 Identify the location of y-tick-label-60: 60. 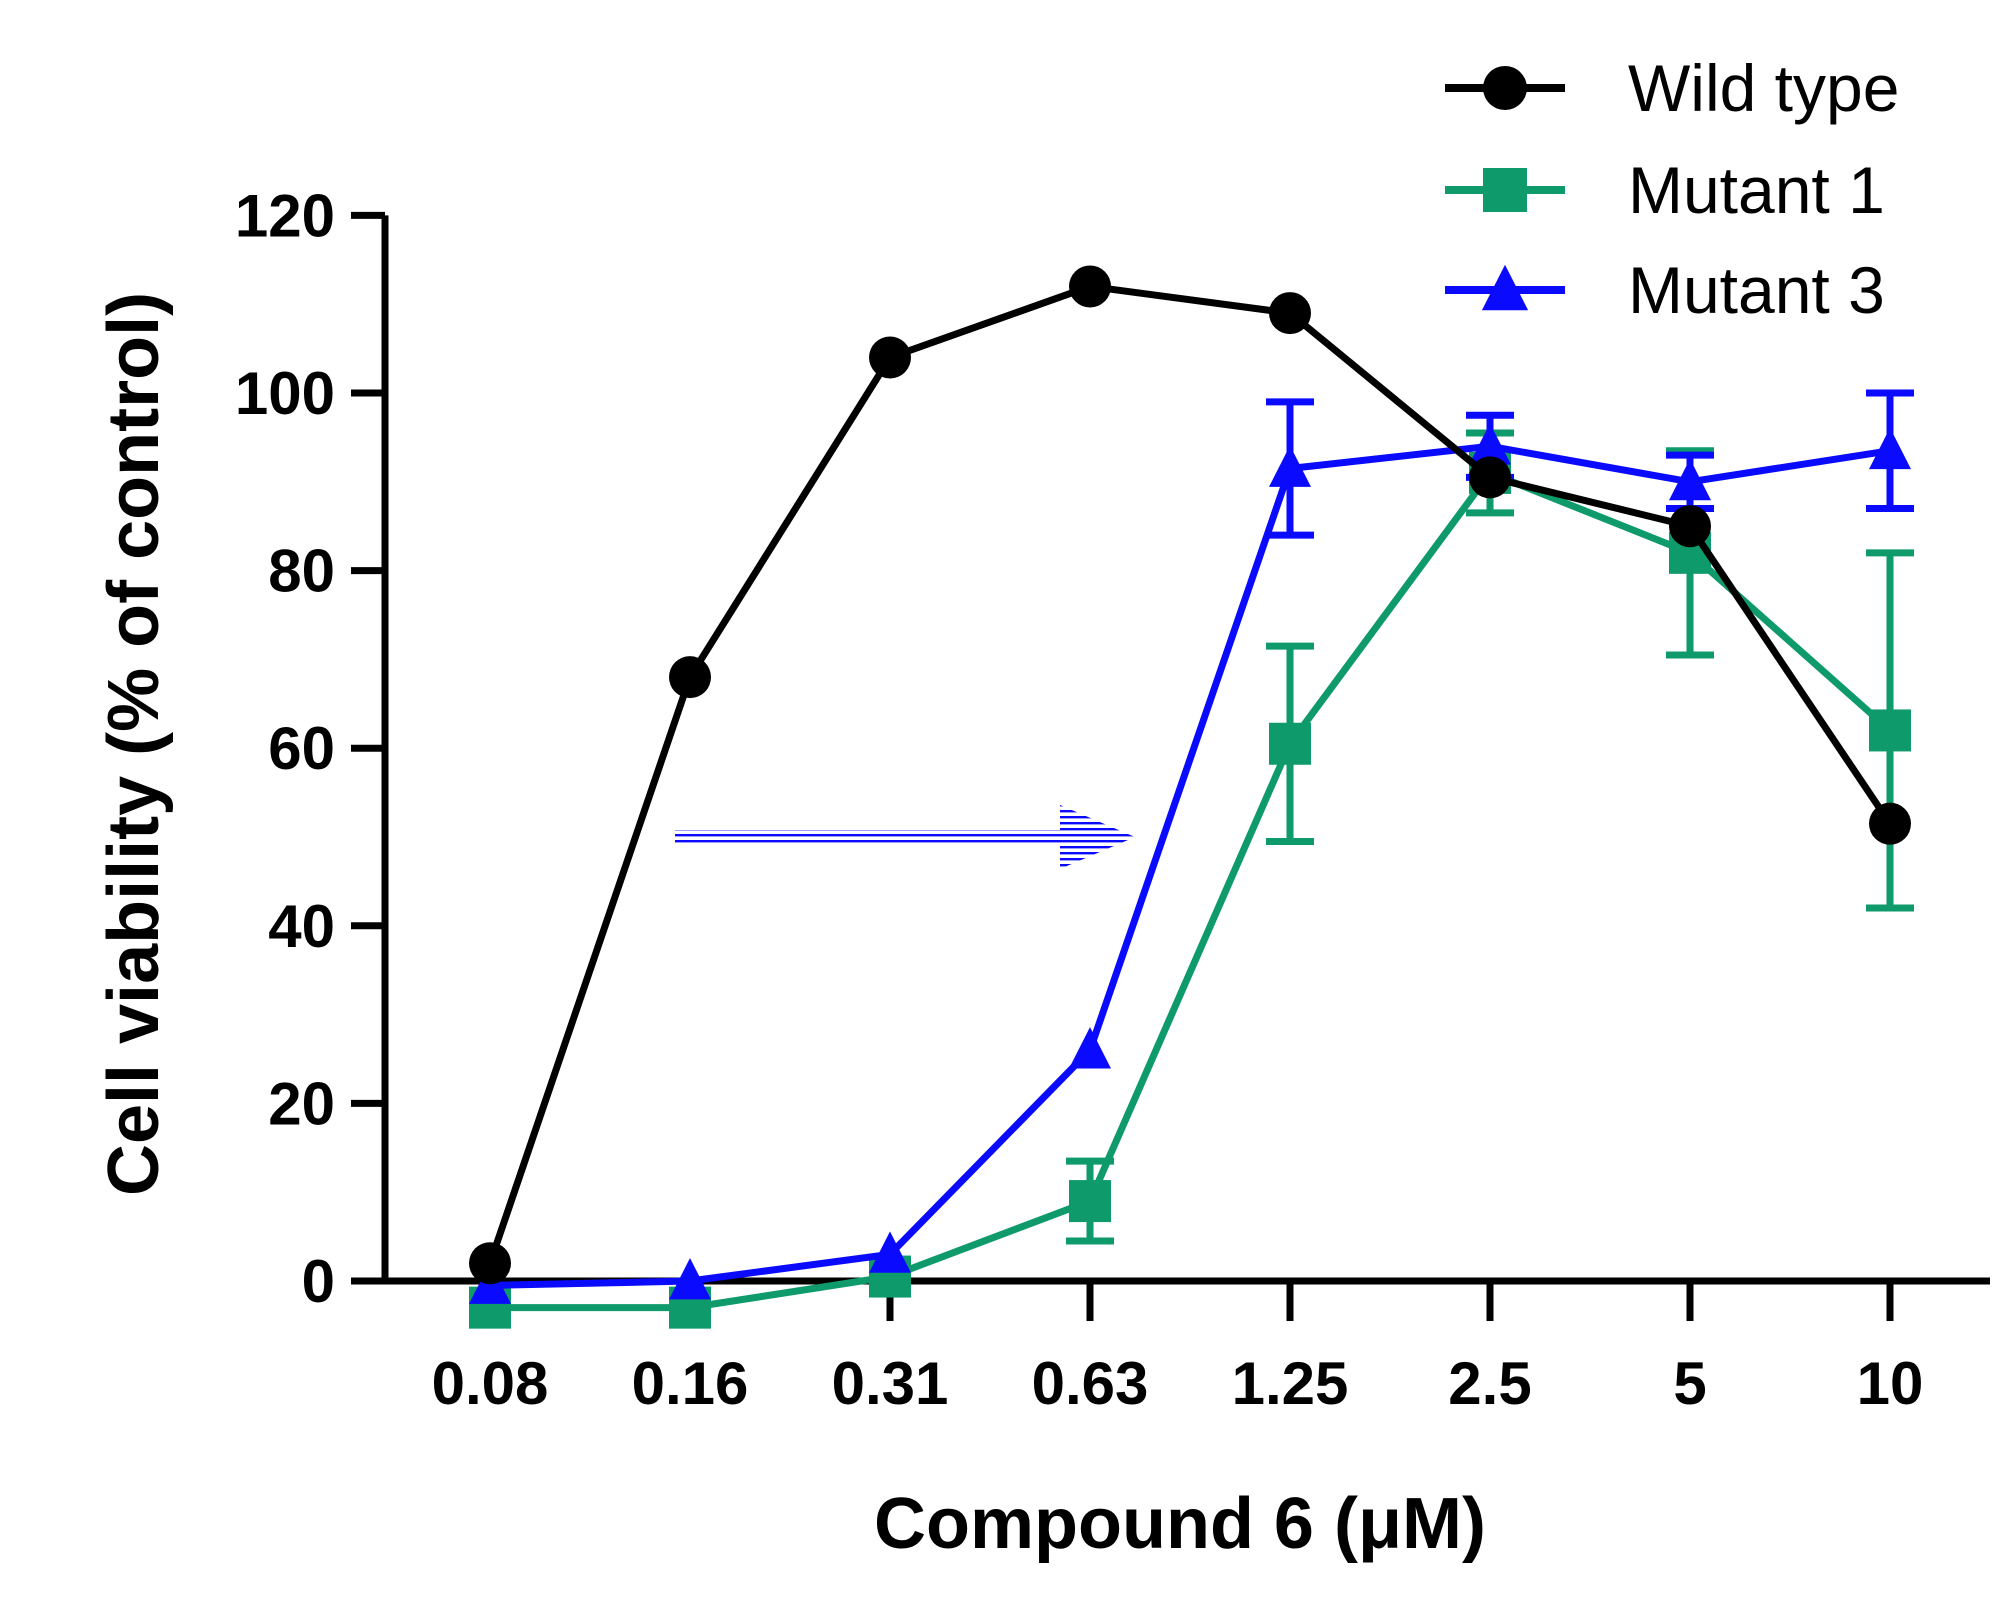
(301, 748).